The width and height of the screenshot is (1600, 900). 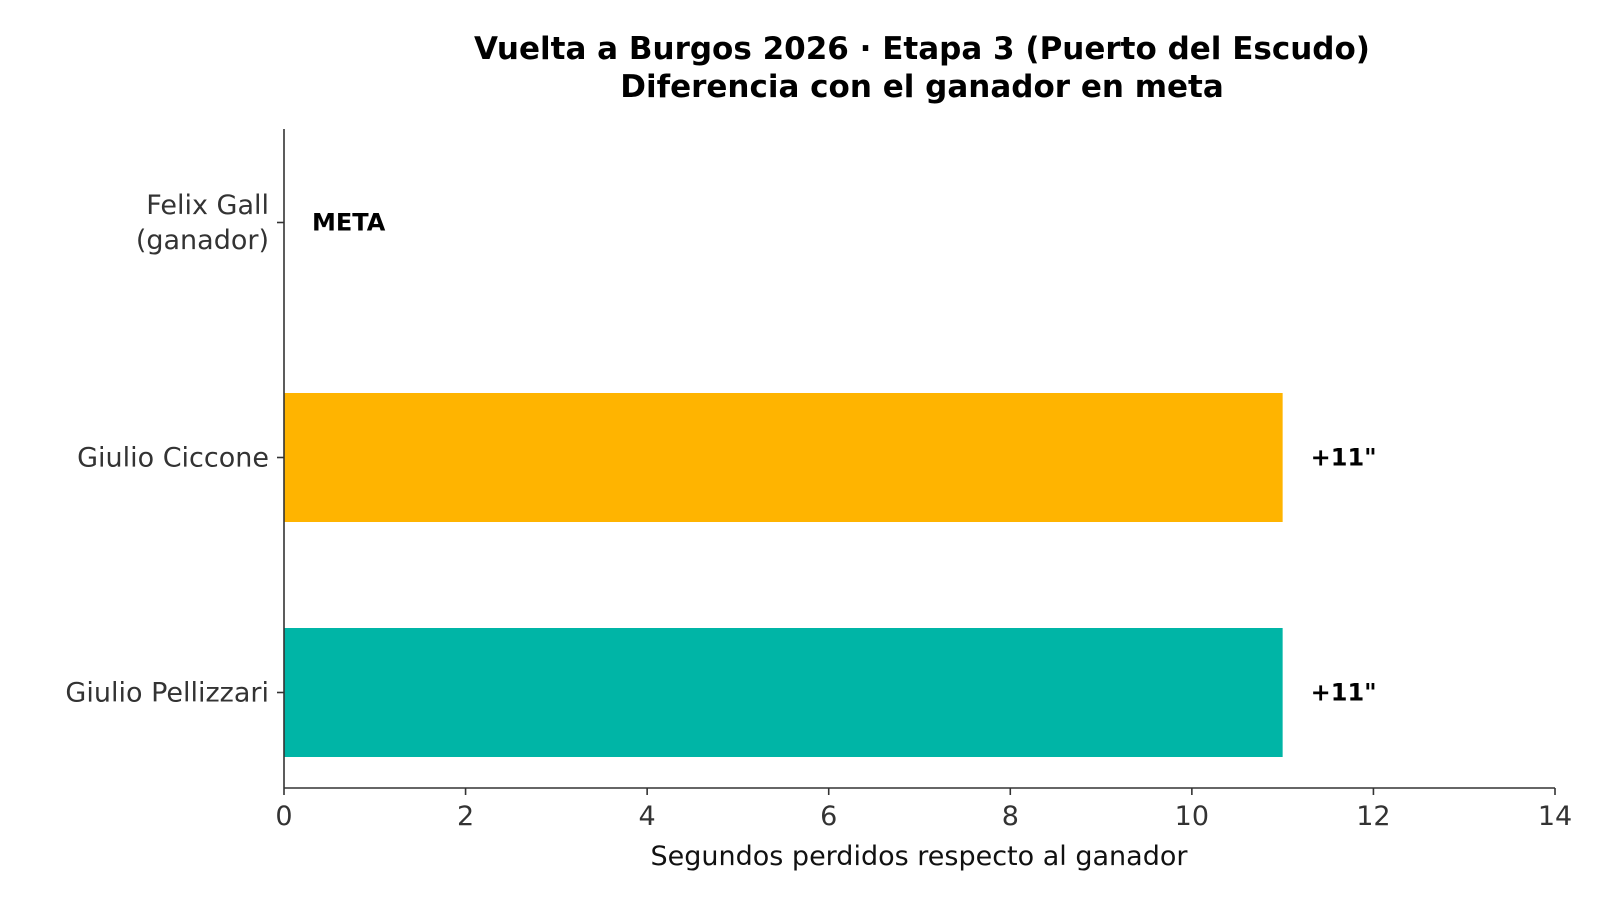 I want to click on data-label-0: META, so click(x=349, y=223).